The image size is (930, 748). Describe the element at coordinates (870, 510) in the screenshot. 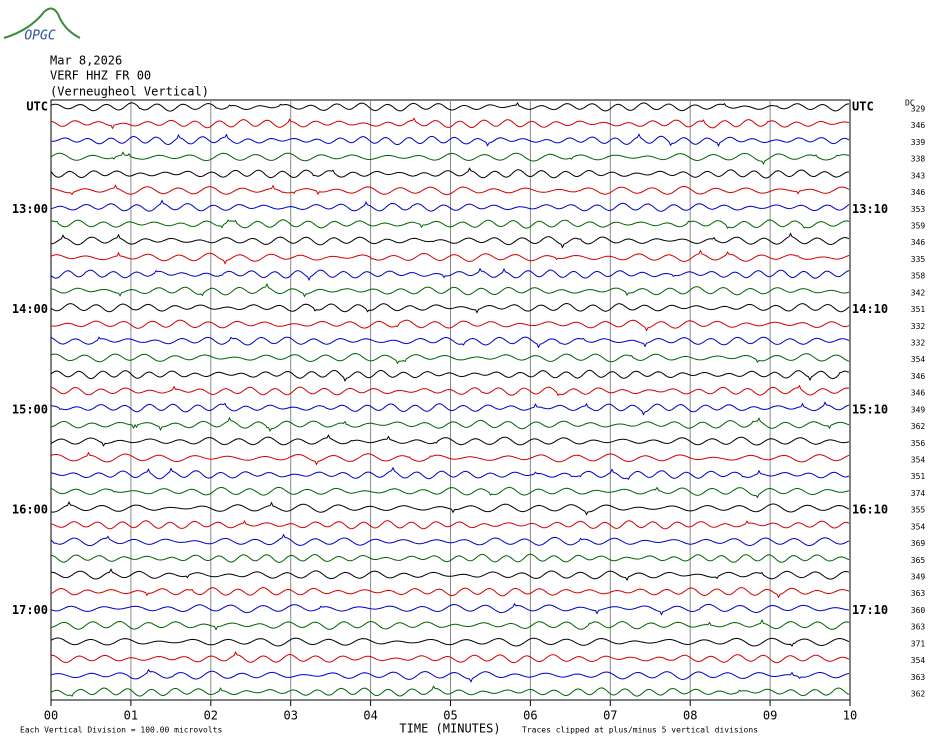

I see `right-time-label: 16:10` at that location.